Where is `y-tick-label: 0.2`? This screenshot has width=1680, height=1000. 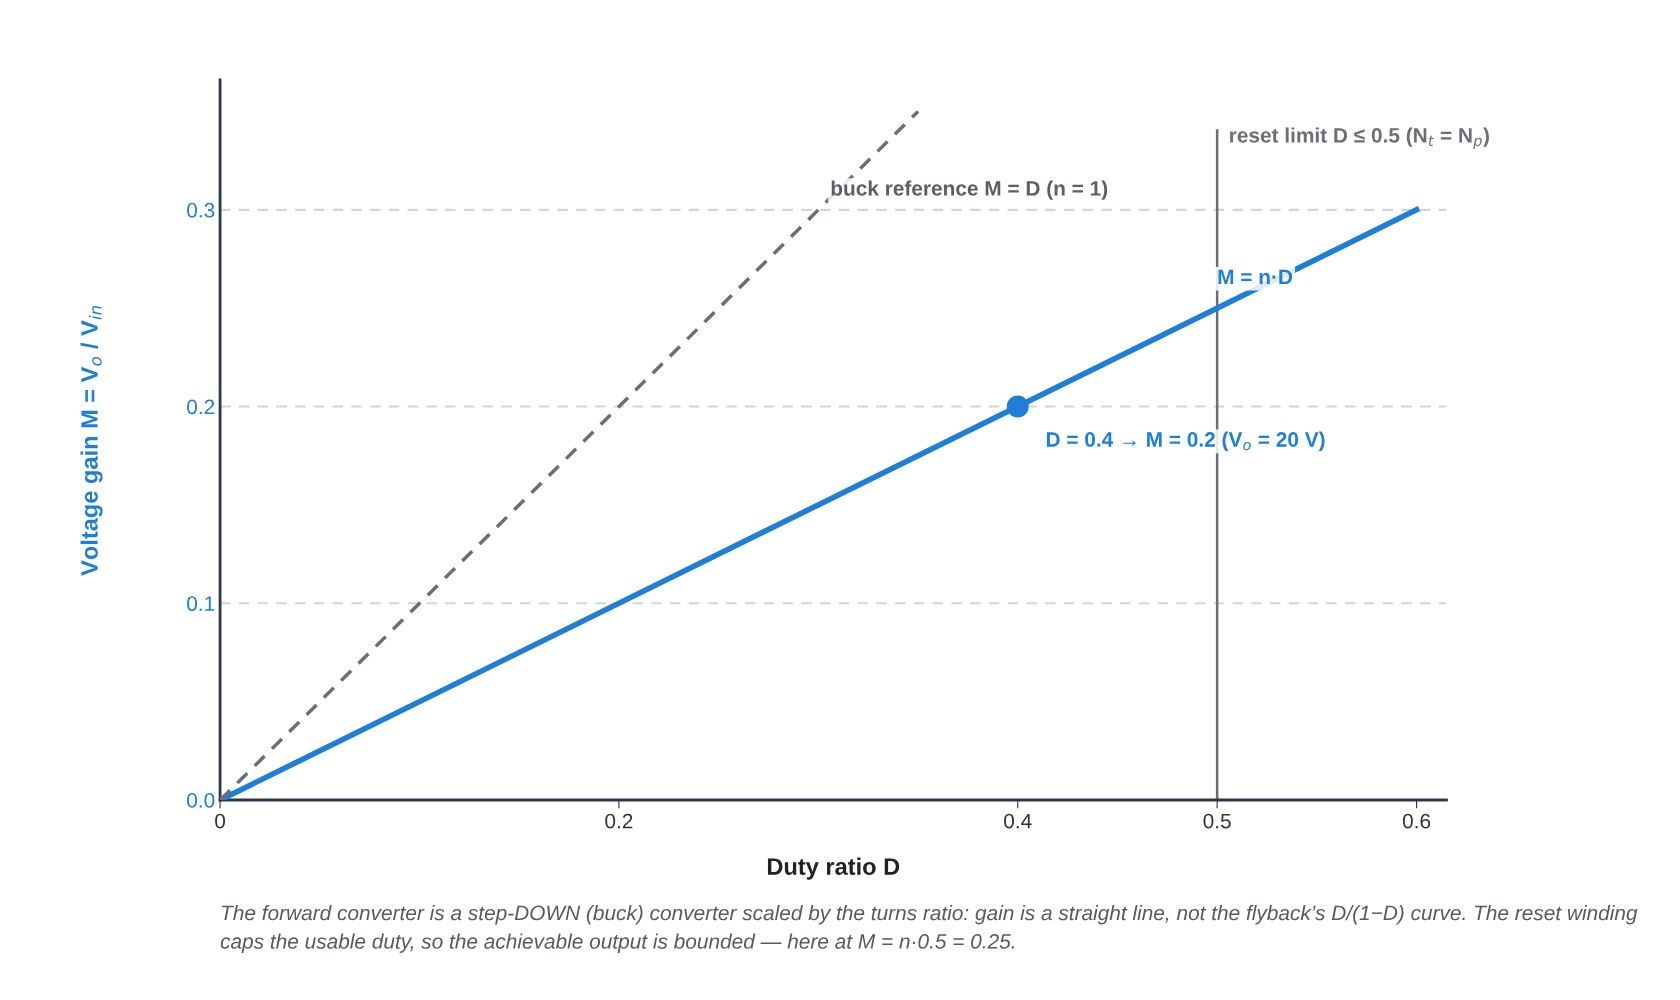 y-tick-label: 0.2 is located at coordinates (201, 407).